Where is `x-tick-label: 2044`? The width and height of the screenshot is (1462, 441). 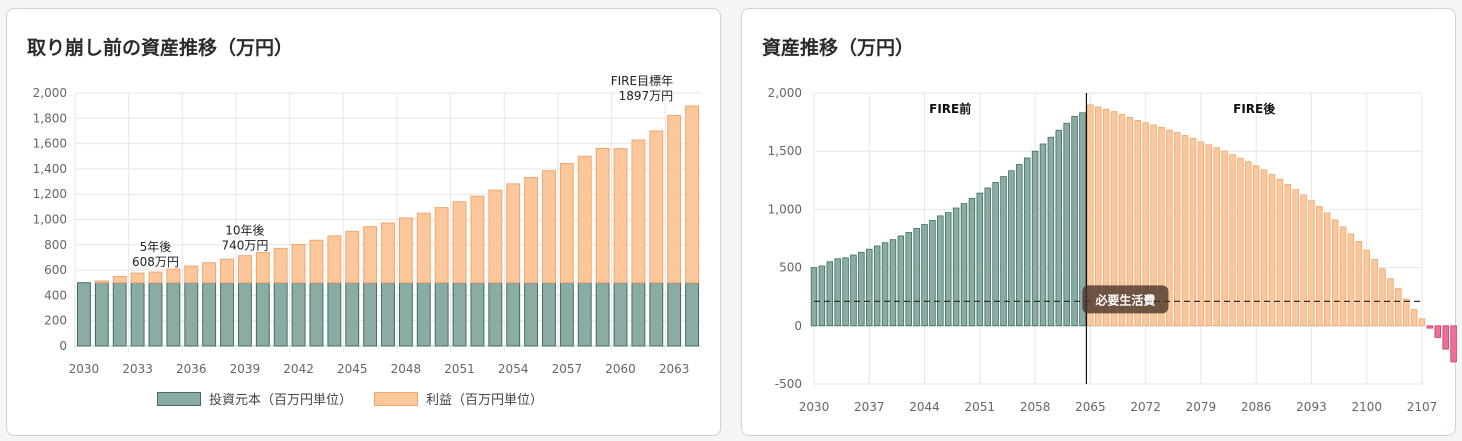 x-tick-label: 2044 is located at coordinates (924, 407).